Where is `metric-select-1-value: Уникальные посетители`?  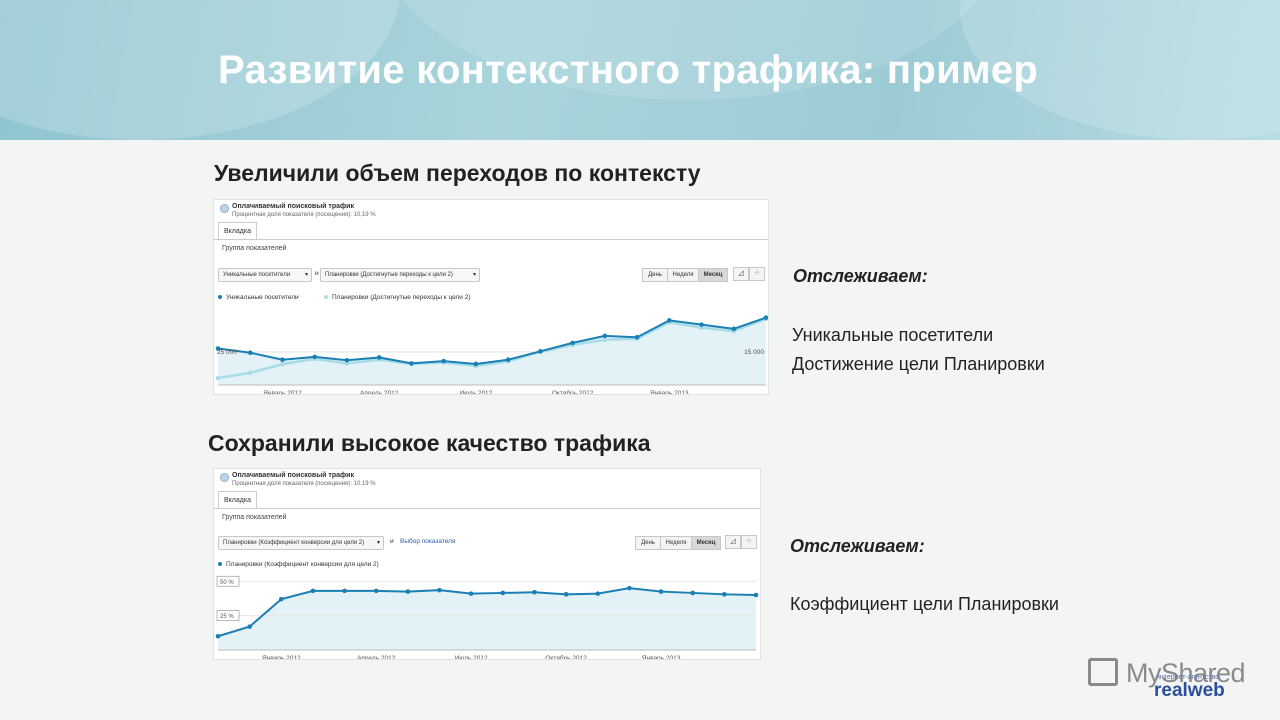 metric-select-1-value: Уникальные посетители is located at coordinates (257, 275).